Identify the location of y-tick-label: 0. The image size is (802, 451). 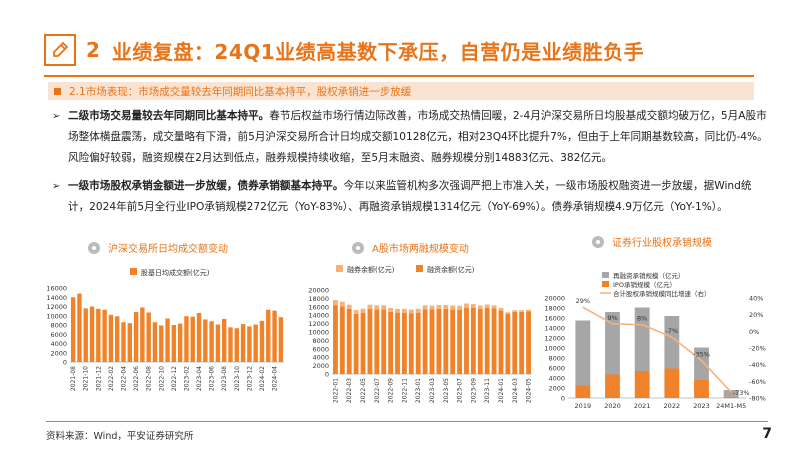
(65, 363).